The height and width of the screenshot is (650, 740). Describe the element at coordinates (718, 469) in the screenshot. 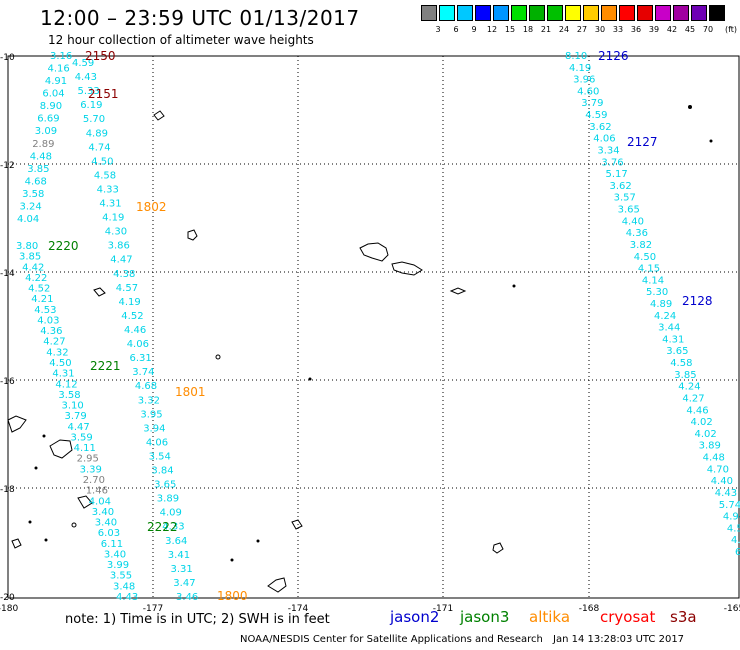

I see `wave-height-value: 4.70` at that location.